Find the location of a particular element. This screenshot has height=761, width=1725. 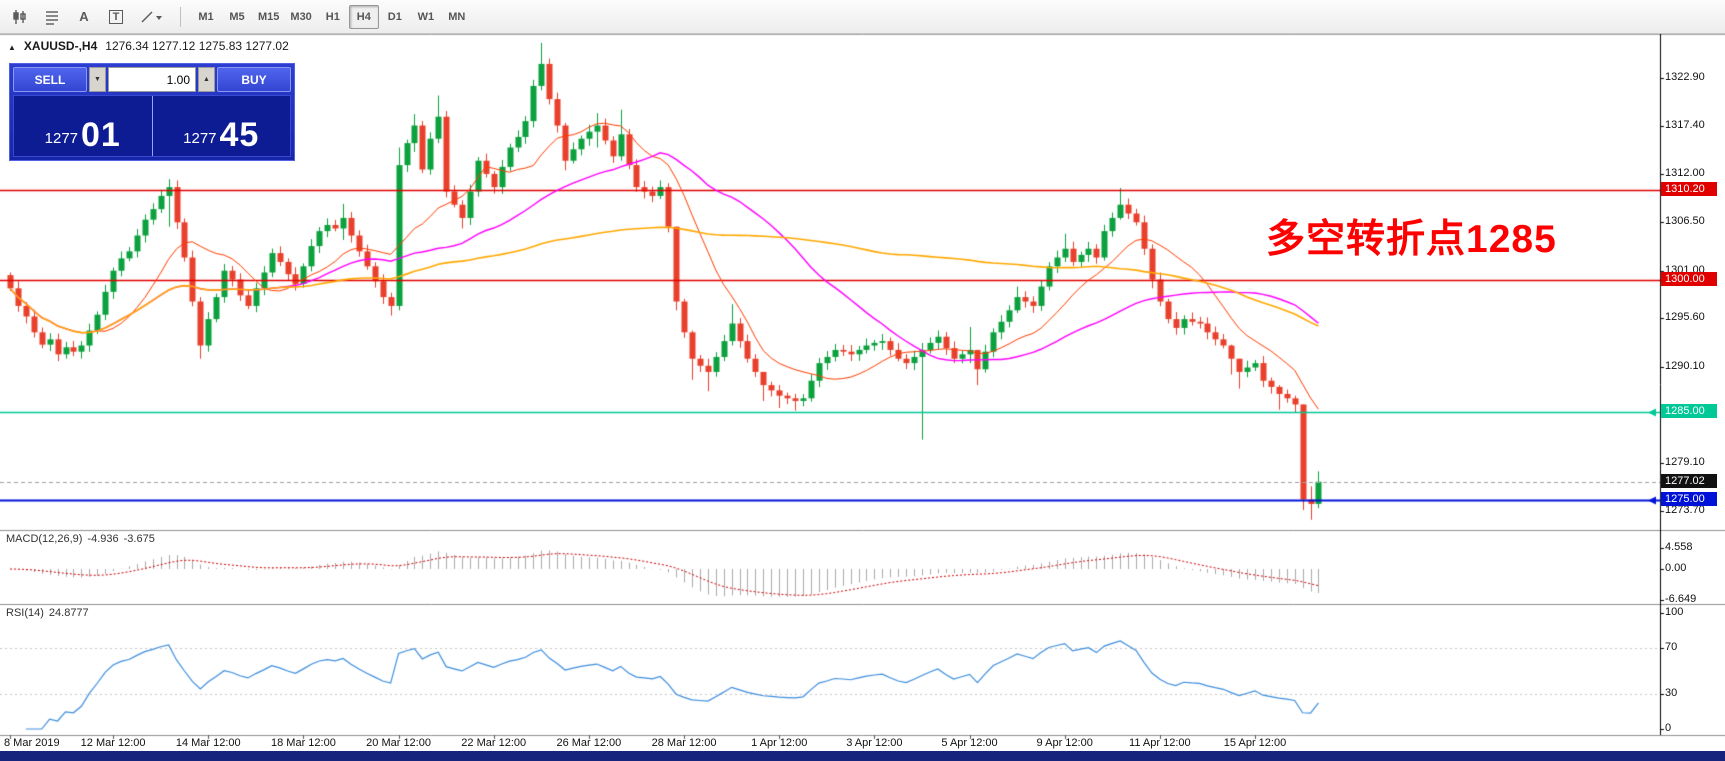

macd-name: MACD(12,26,9) is located at coordinates (44, 539).